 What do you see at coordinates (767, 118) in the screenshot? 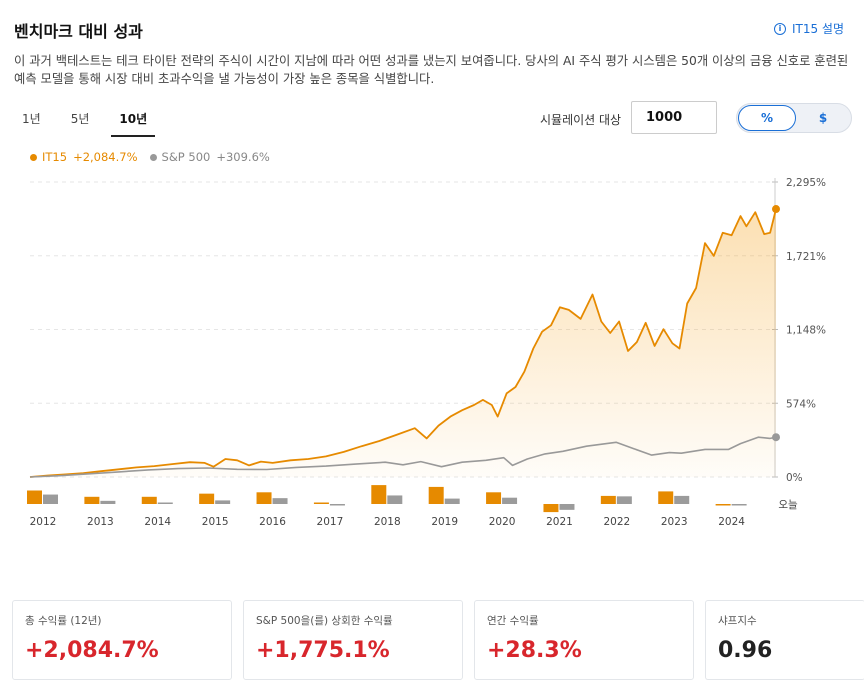
I see `percent-toggle-button: %` at bounding box center [767, 118].